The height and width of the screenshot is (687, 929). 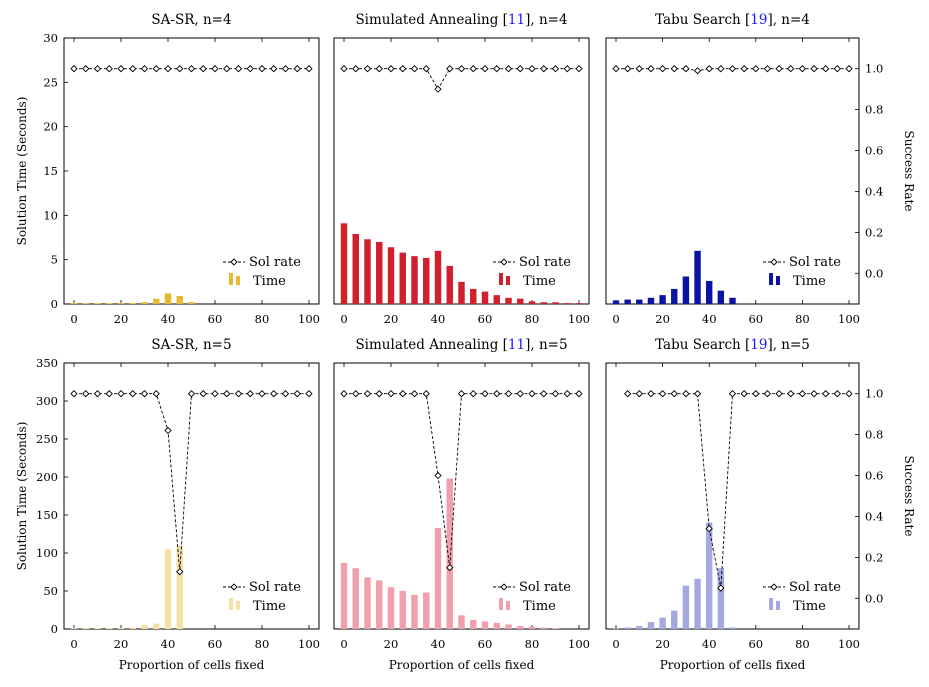 I want to click on title-text-end: ], n=5, so click(x=788, y=345).